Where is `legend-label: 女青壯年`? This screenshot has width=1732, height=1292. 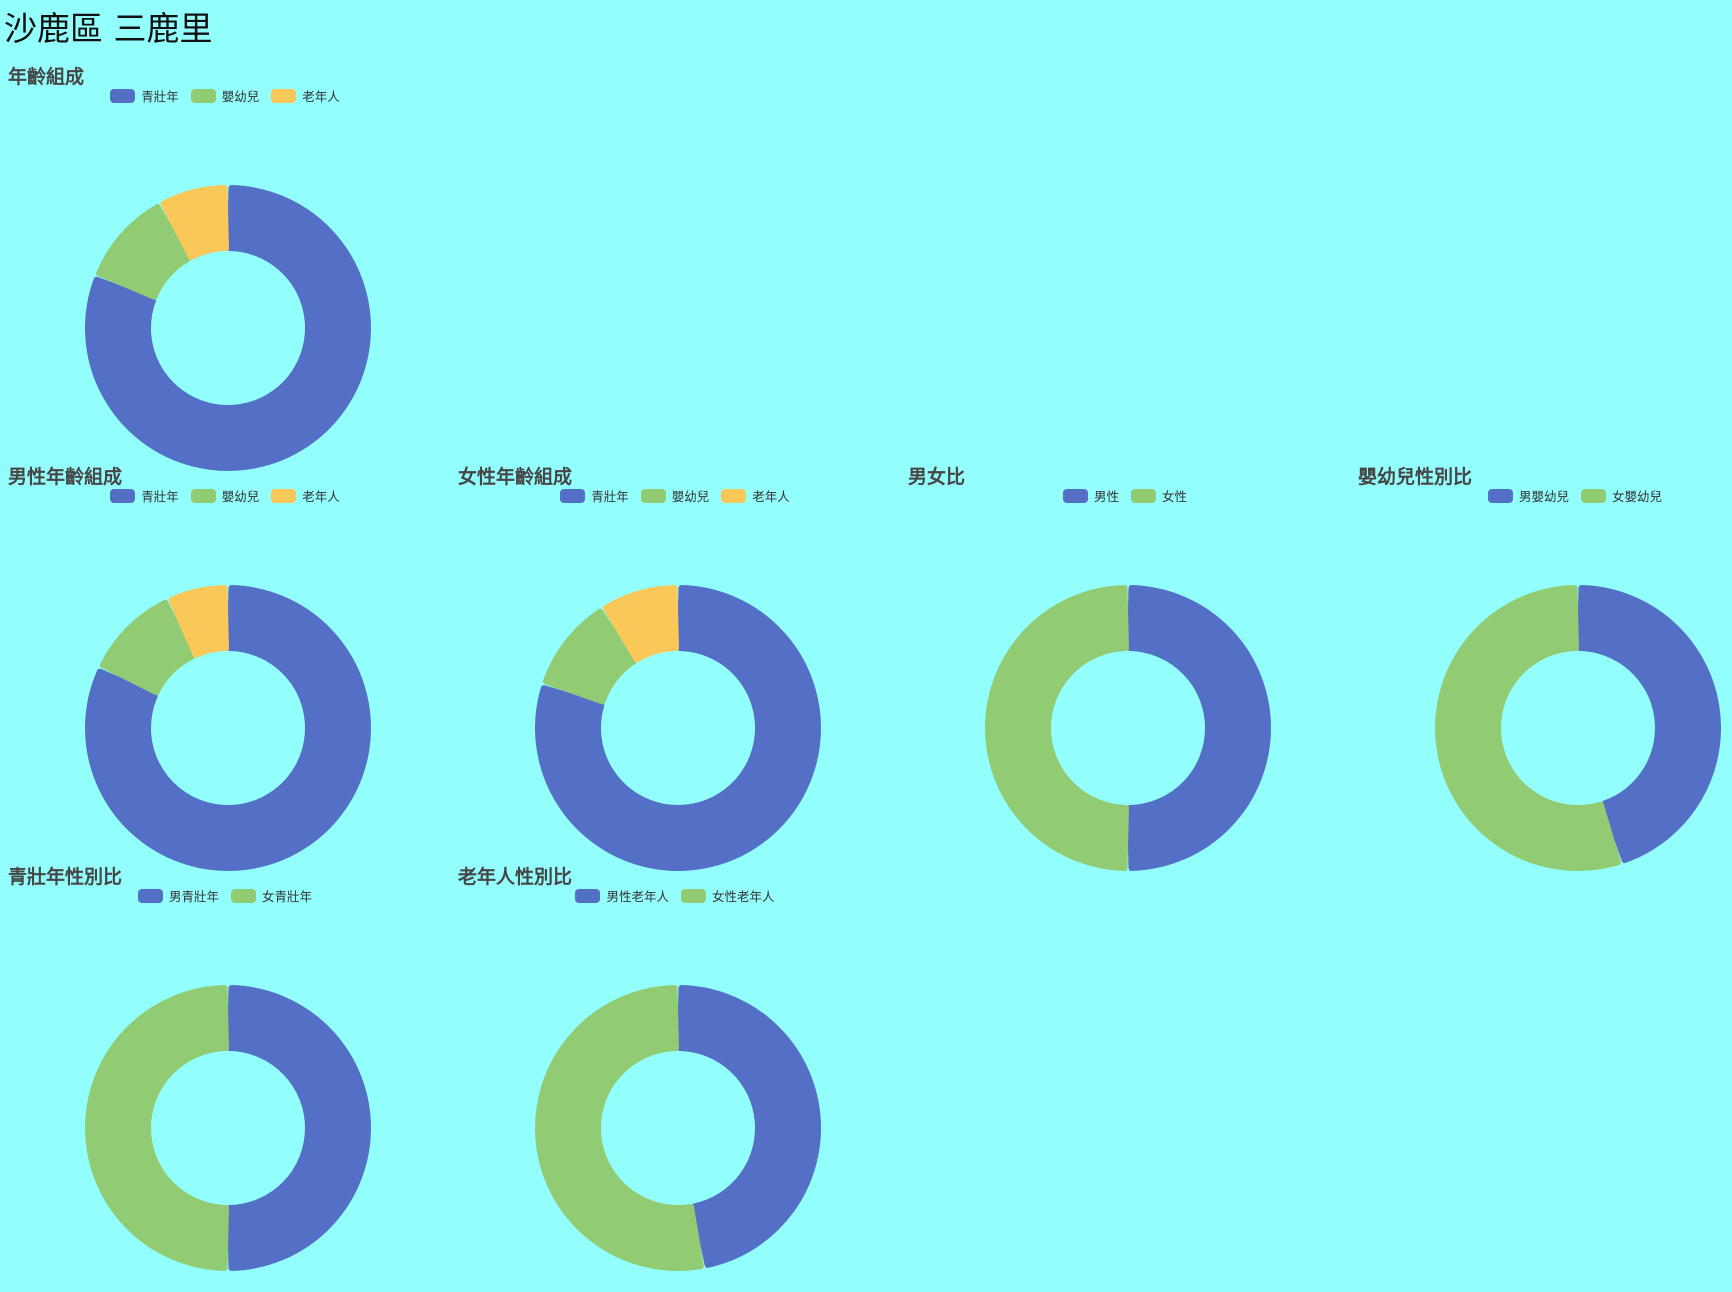
legend-label: 女青壯年 is located at coordinates (287, 896).